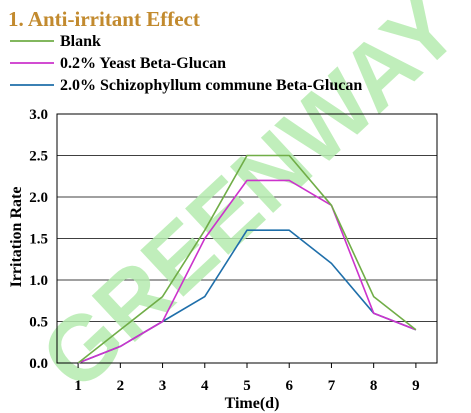 The image size is (471, 413). What do you see at coordinates (16, 237) in the screenshot?
I see `y-axis-label: Irritation Rate` at bounding box center [16, 237].